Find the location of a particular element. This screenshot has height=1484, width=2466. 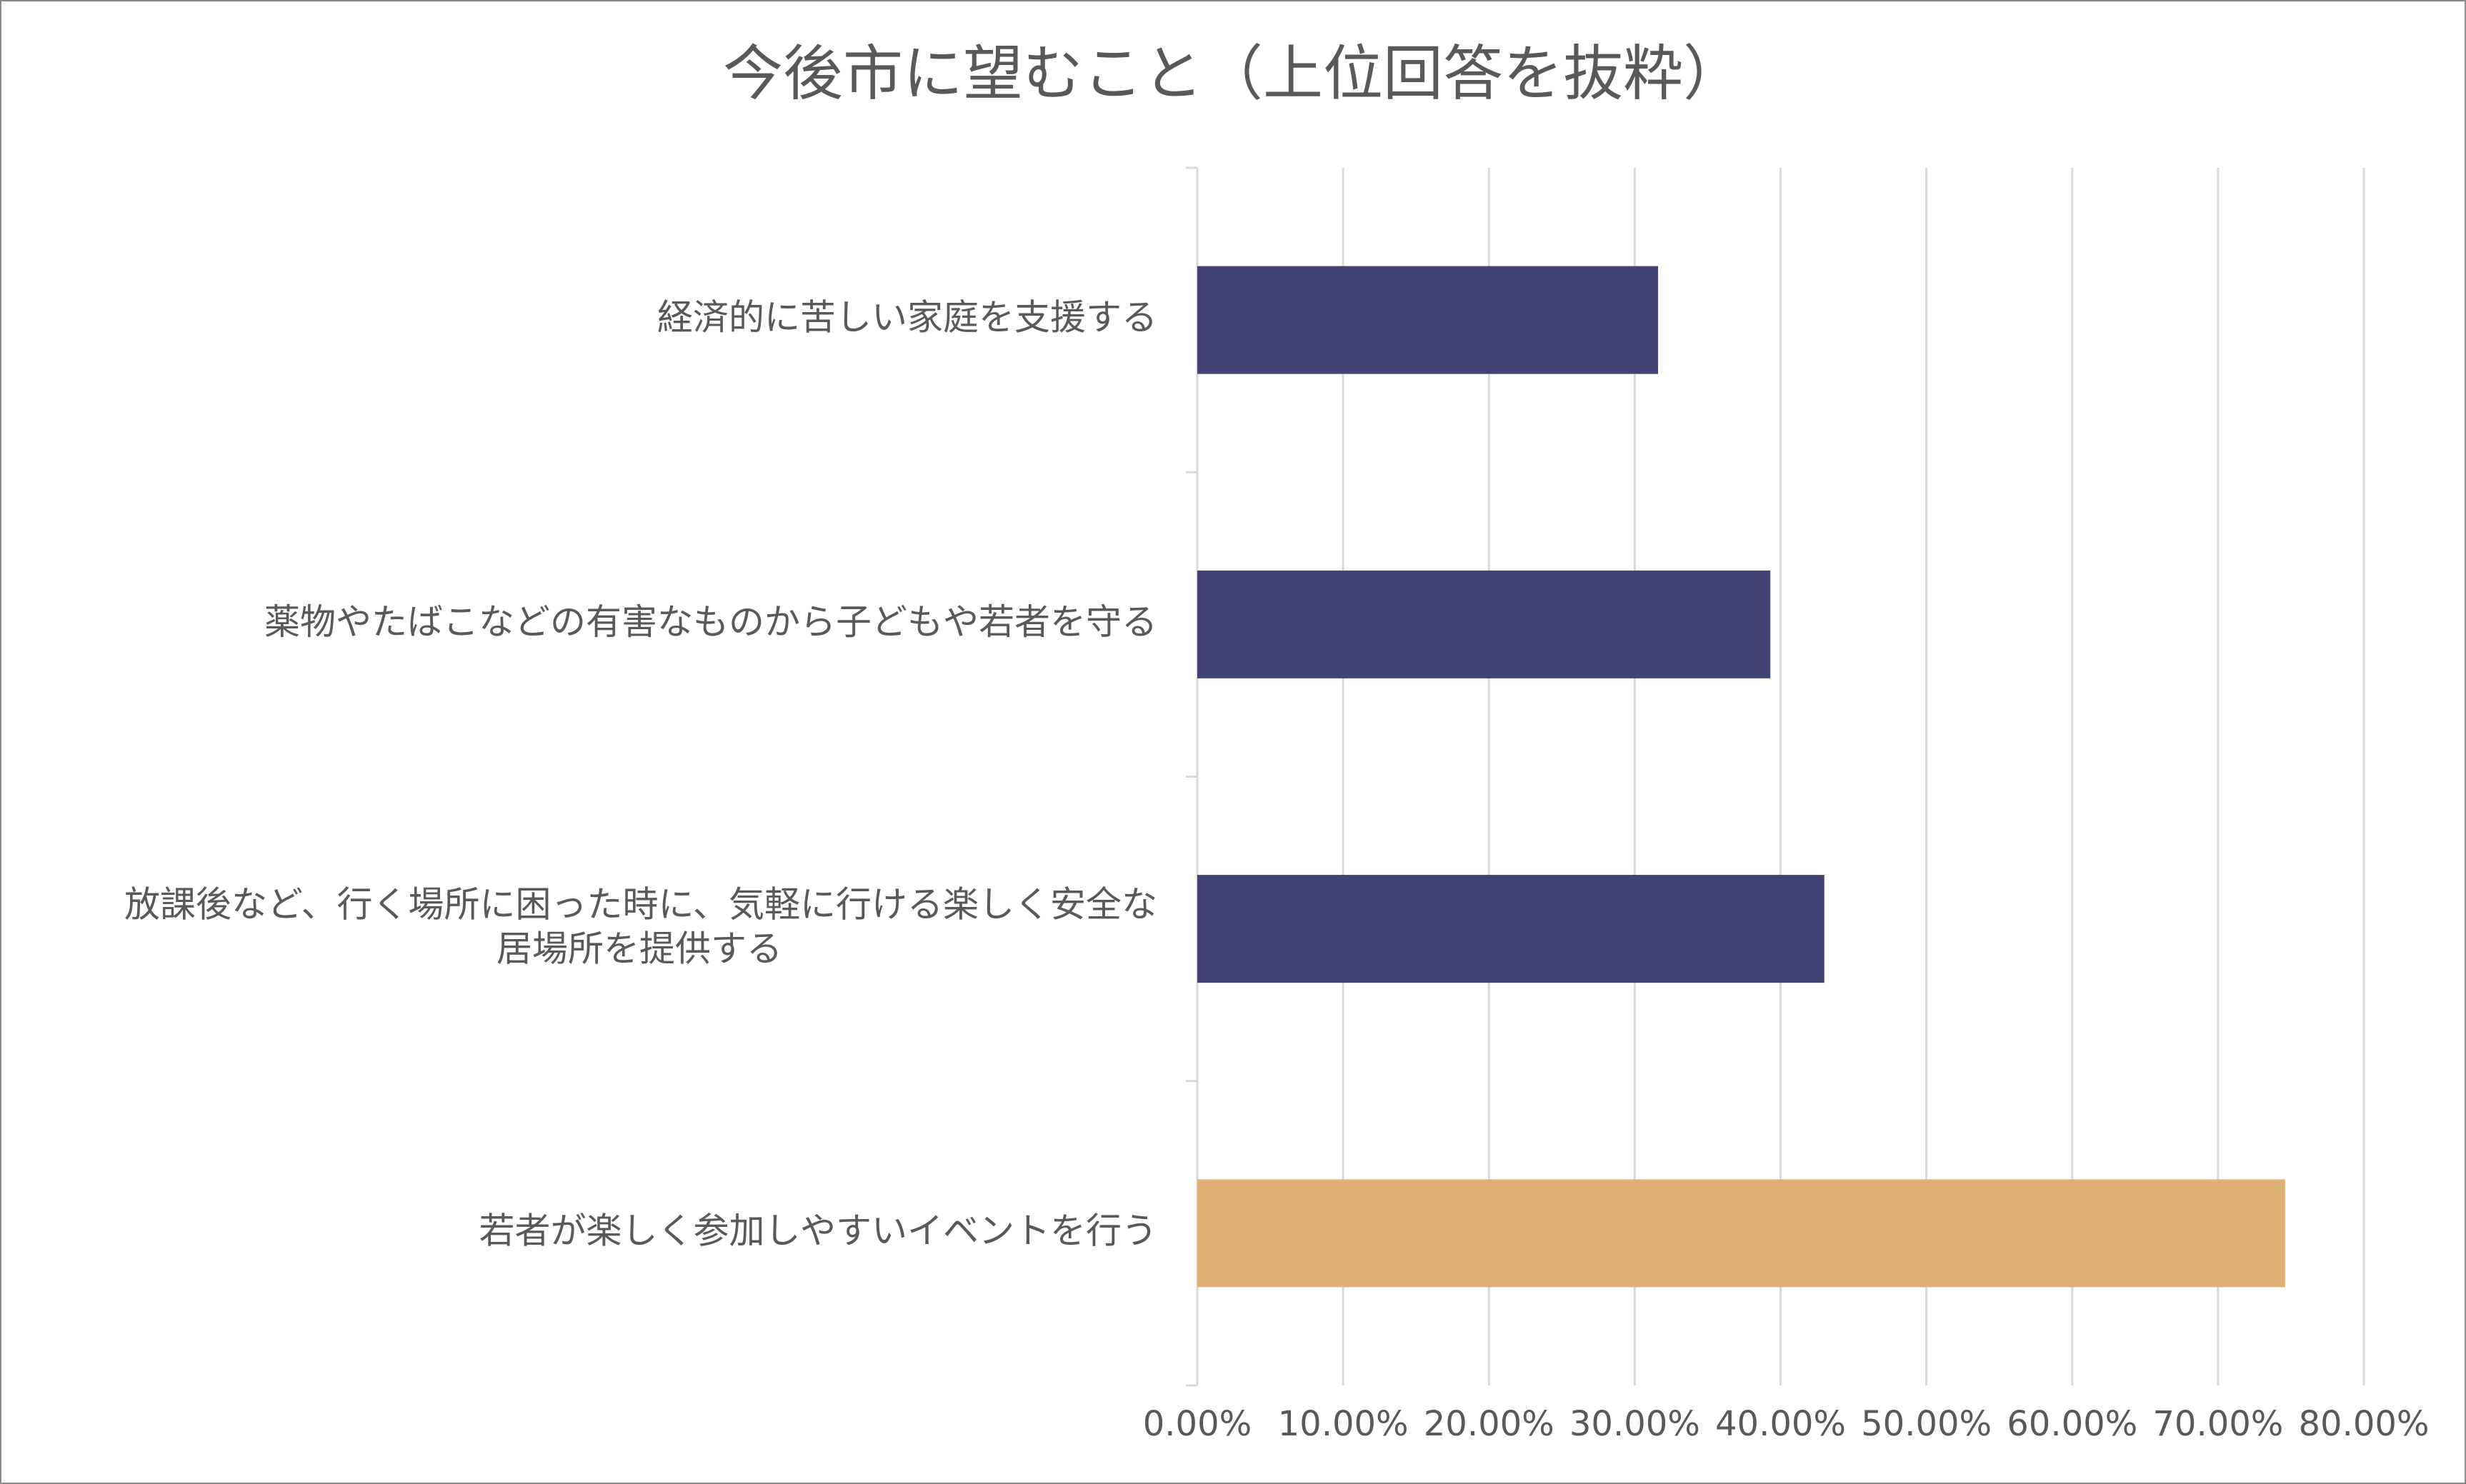

x-tick-label-8: 80.00% is located at coordinates (2363, 1424).